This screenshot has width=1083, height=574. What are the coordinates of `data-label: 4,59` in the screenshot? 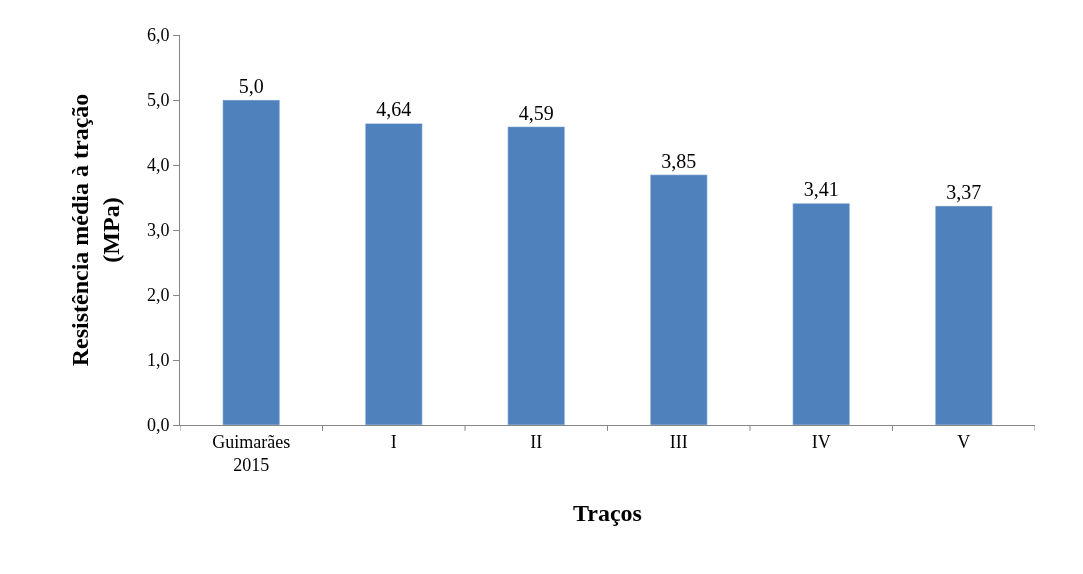 It's located at (536, 112).